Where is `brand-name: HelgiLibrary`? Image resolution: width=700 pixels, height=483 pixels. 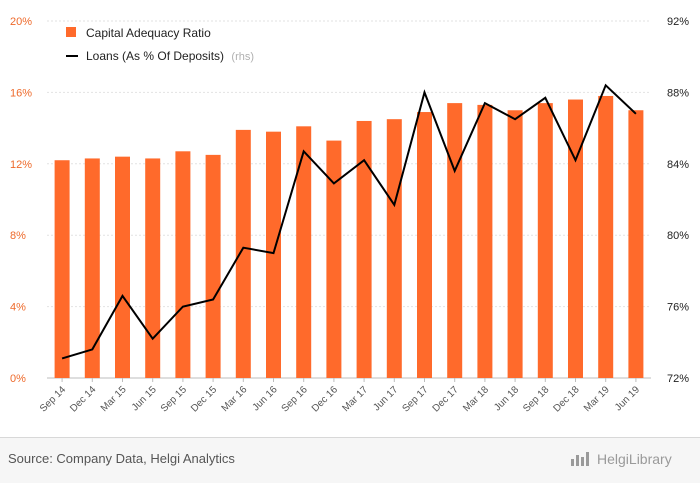 brand-name: HelgiLibrary is located at coordinates (634, 459).